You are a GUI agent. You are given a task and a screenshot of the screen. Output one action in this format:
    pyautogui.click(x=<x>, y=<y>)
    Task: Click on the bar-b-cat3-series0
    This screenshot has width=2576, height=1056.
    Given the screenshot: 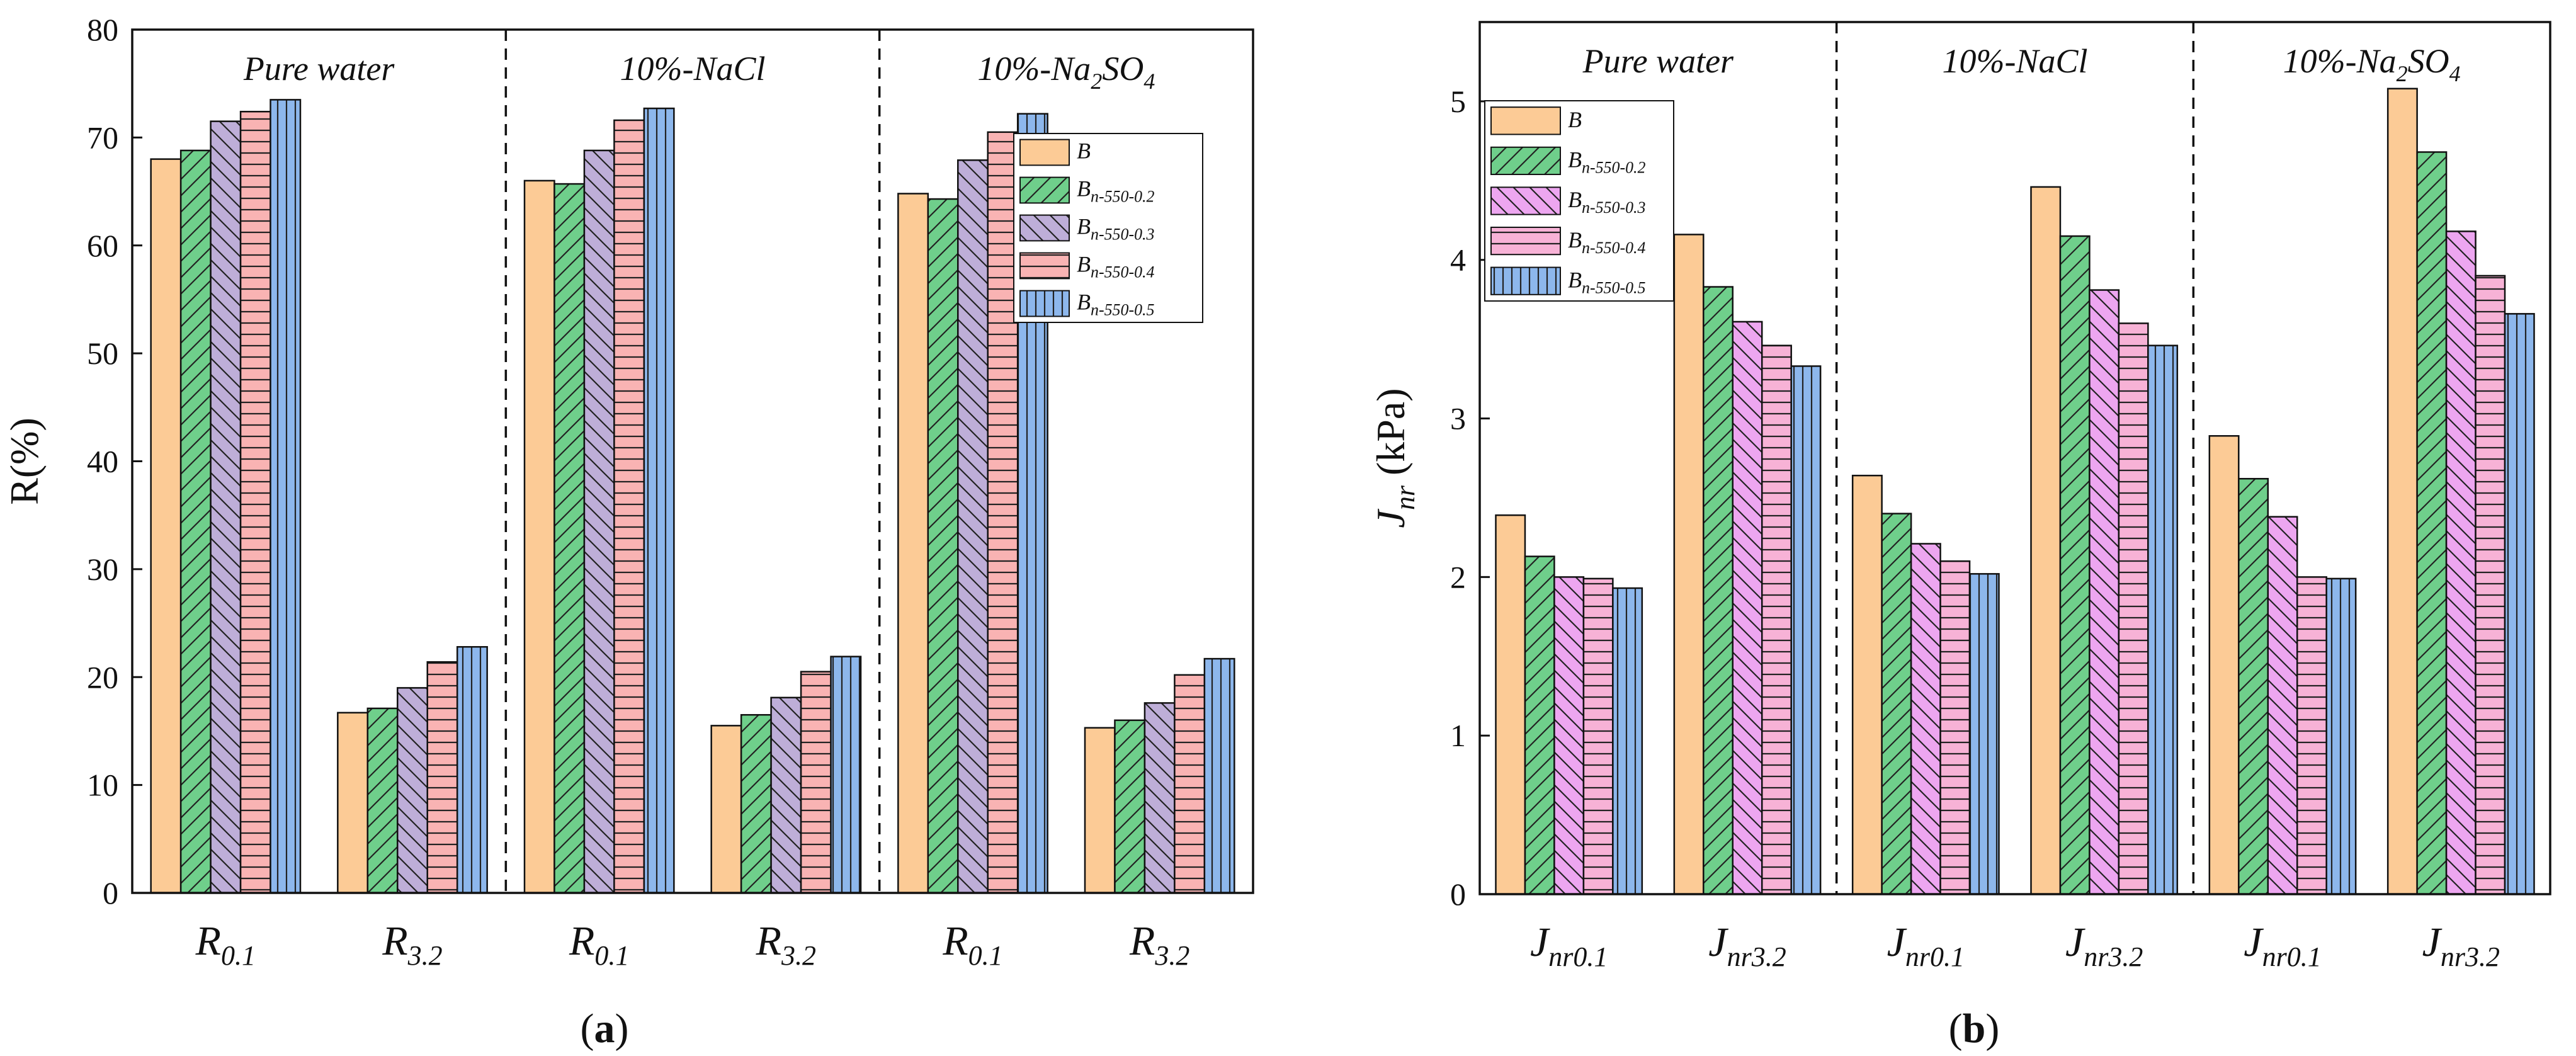 What is the action you would take?
    pyautogui.click(x=2046, y=540)
    